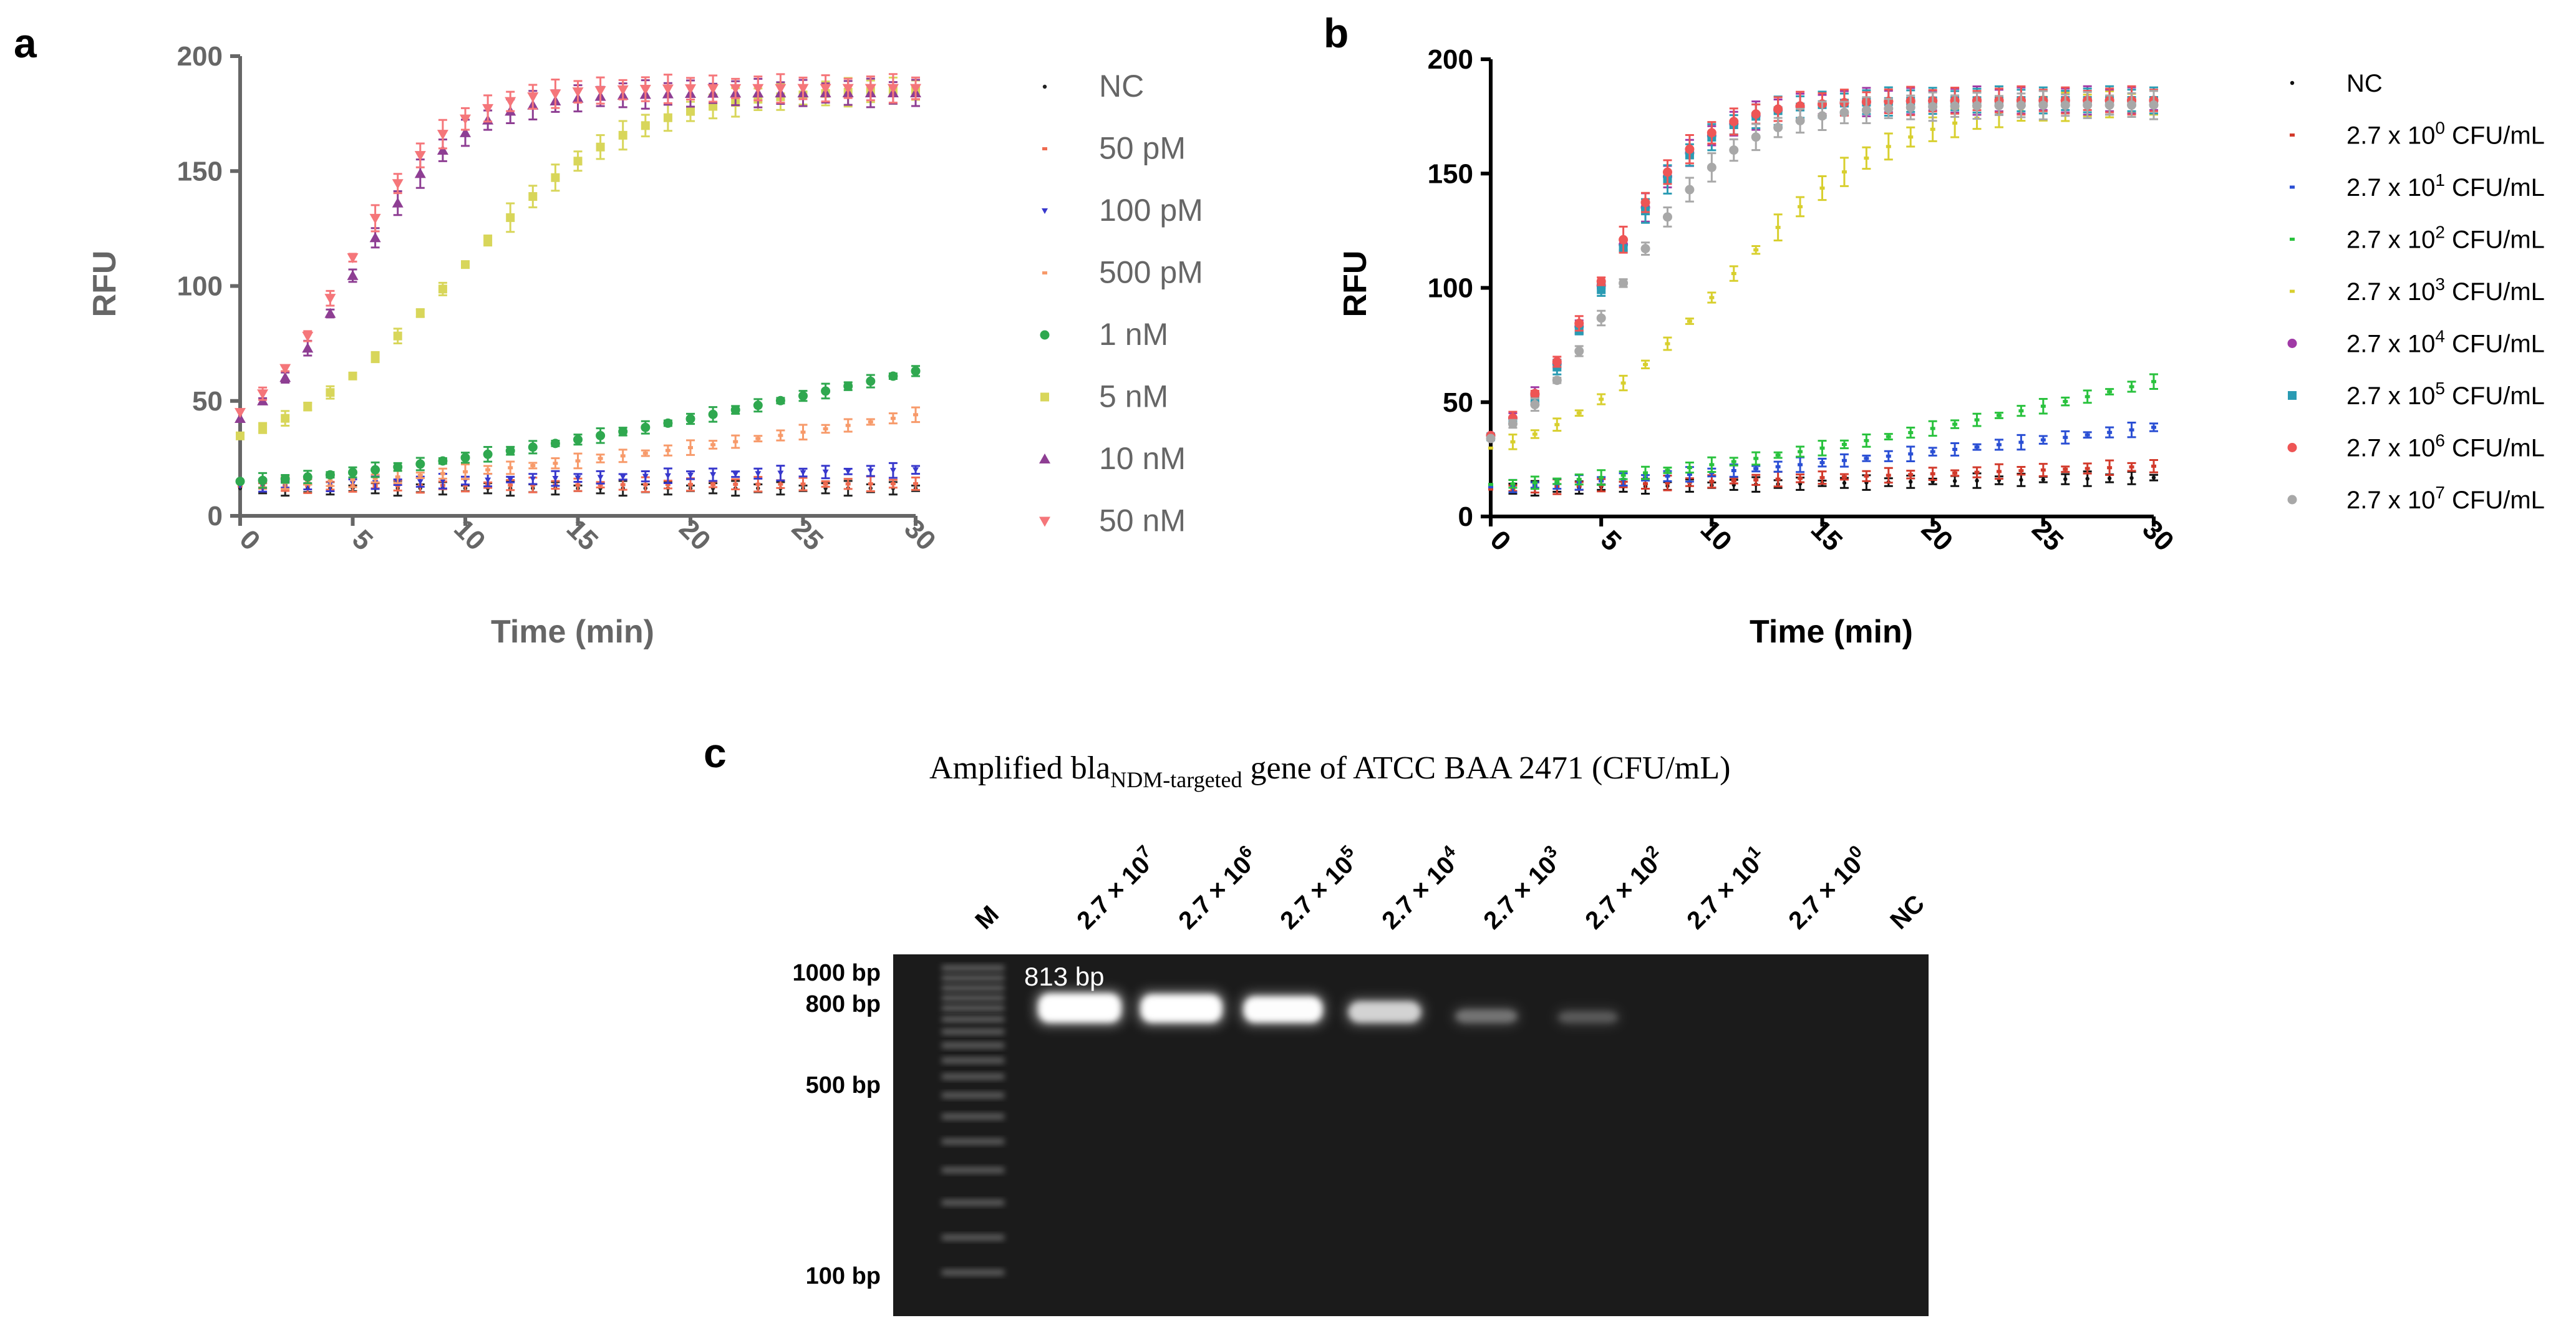  I want to click on a-legend-label: 50 pM, so click(1142, 148).